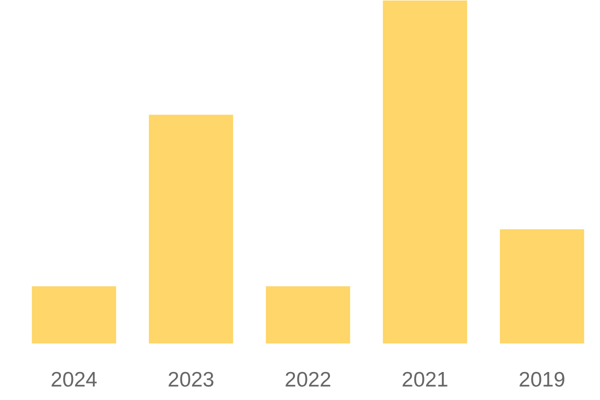 The height and width of the screenshot is (400, 600). What do you see at coordinates (191, 380) in the screenshot?
I see `x-tick-label: 2023` at bounding box center [191, 380].